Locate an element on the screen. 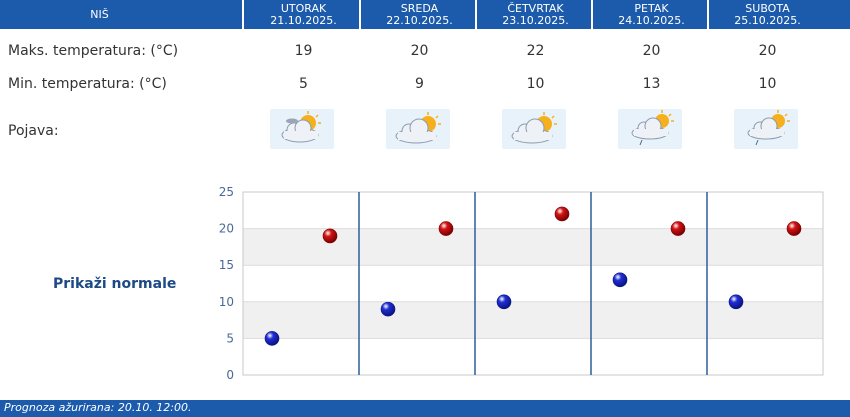 This screenshot has height=417, width=850. day-name: UTORAK is located at coordinates (303, 8).